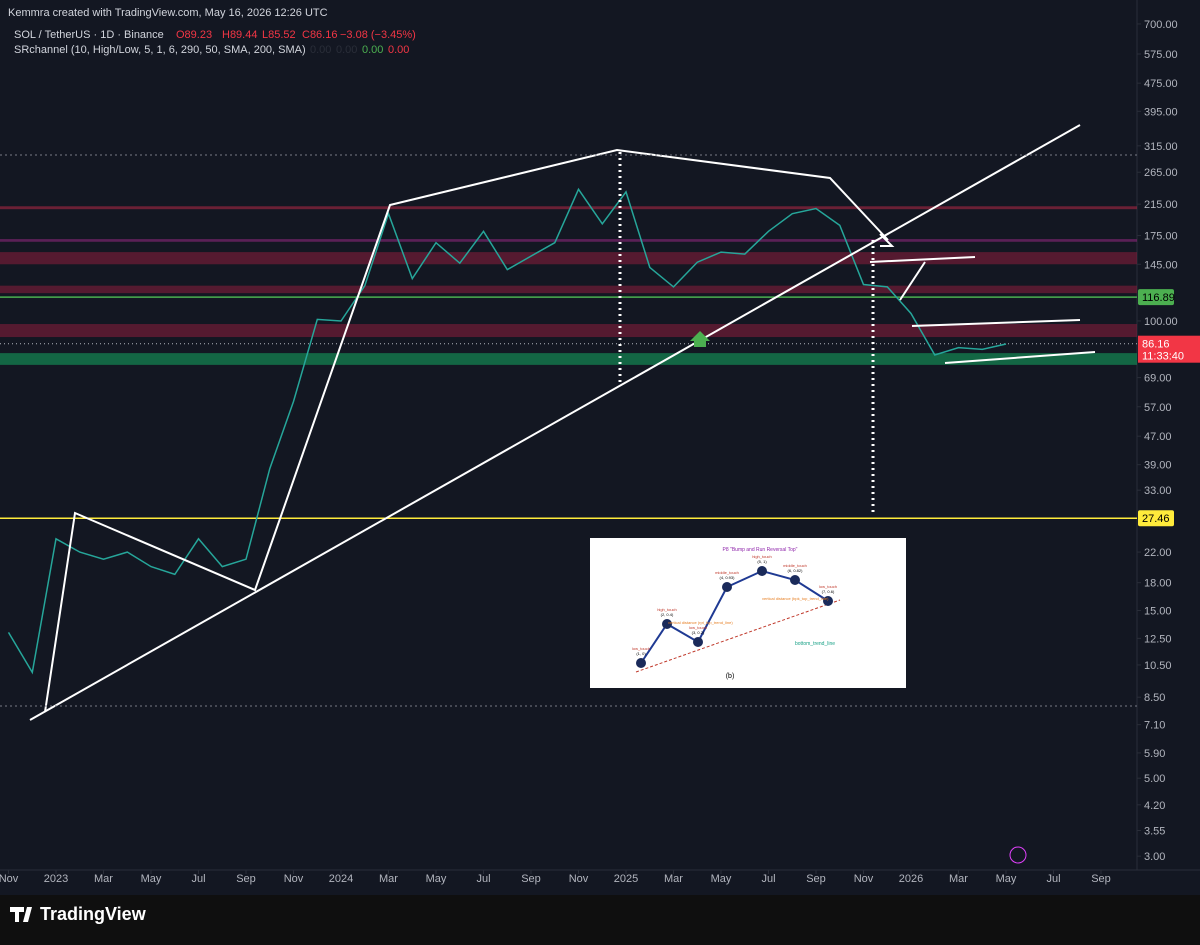 Image resolution: width=1200 pixels, height=945 pixels. Describe the element at coordinates (730, 676) in the screenshot. I see `inset-caption: (b)` at that location.